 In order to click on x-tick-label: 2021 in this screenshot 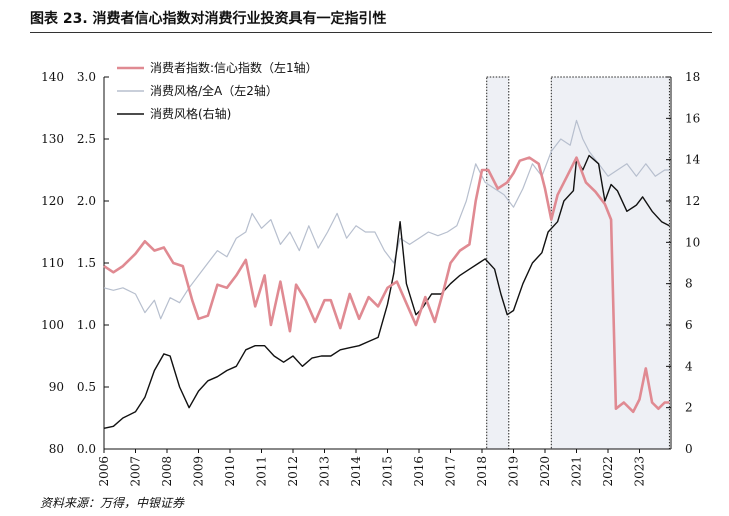, I will do `click(577, 471)`.